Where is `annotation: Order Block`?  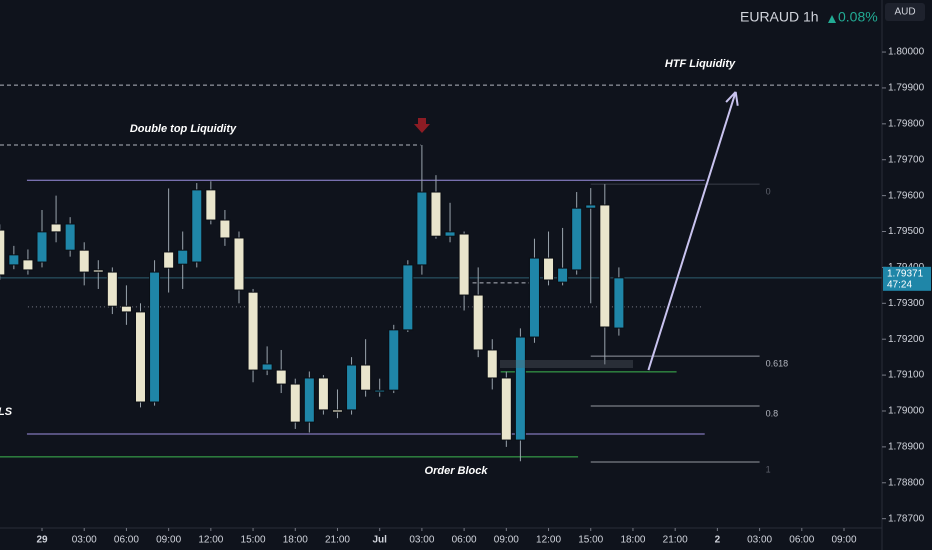
annotation: Order Block is located at coordinates (457, 471).